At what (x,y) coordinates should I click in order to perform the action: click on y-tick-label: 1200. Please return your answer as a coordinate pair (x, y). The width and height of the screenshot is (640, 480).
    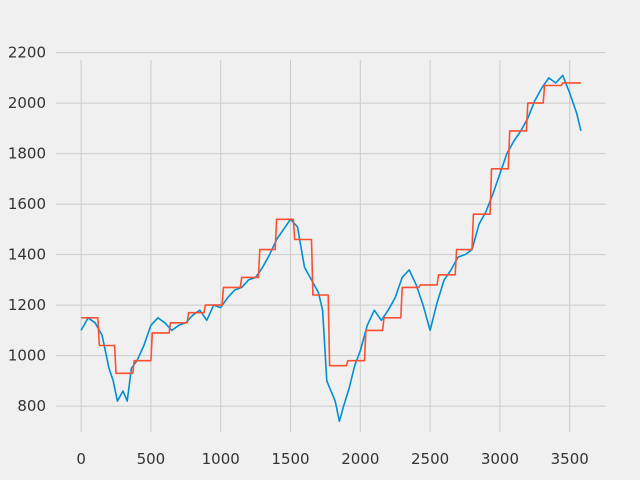
    Looking at the image, I should click on (27, 305).